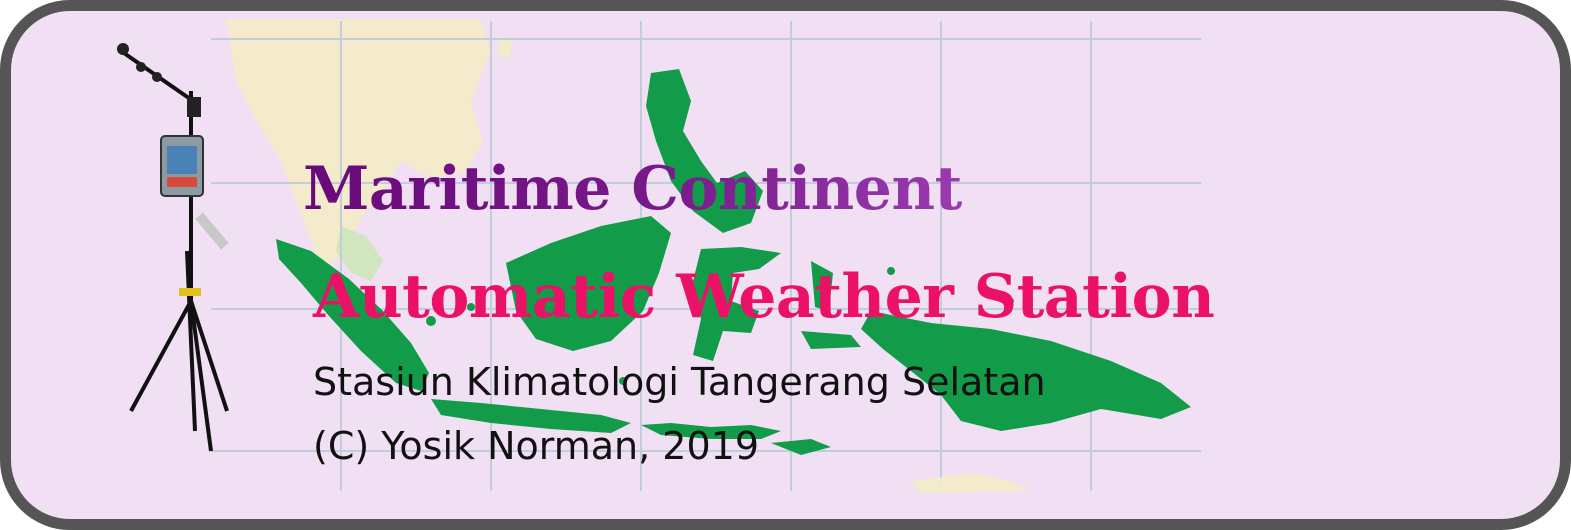 This screenshot has height=530, width=1571. What do you see at coordinates (173, 247) in the screenshot?
I see `weather-station-icon` at bounding box center [173, 247].